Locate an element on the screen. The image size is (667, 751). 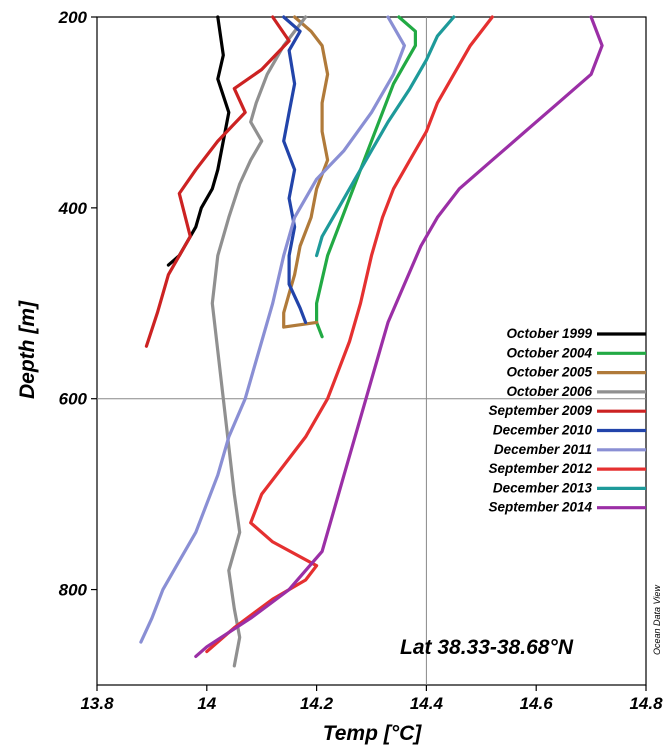
legend-label: December 2013 is located at coordinates (543, 487).